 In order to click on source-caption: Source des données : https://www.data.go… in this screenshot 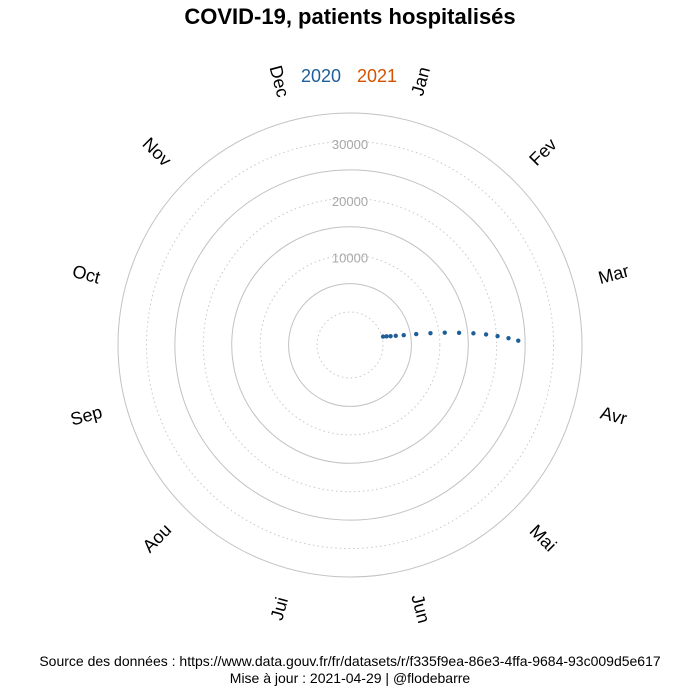, I will do `click(350, 661)`.